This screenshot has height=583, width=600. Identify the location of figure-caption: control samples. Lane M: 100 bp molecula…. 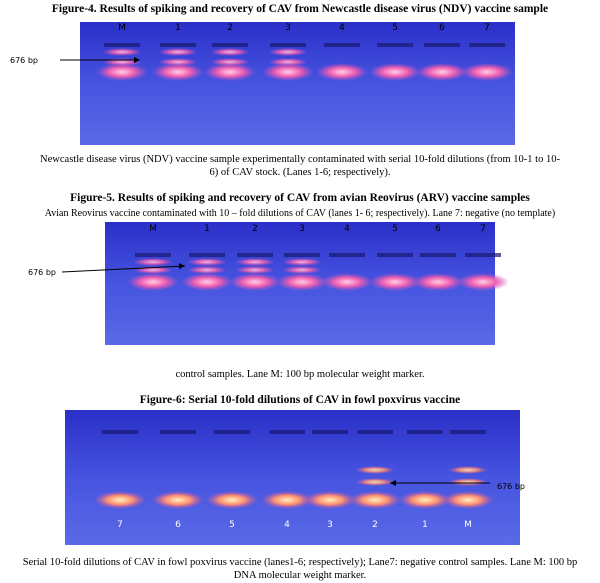
(300, 374).